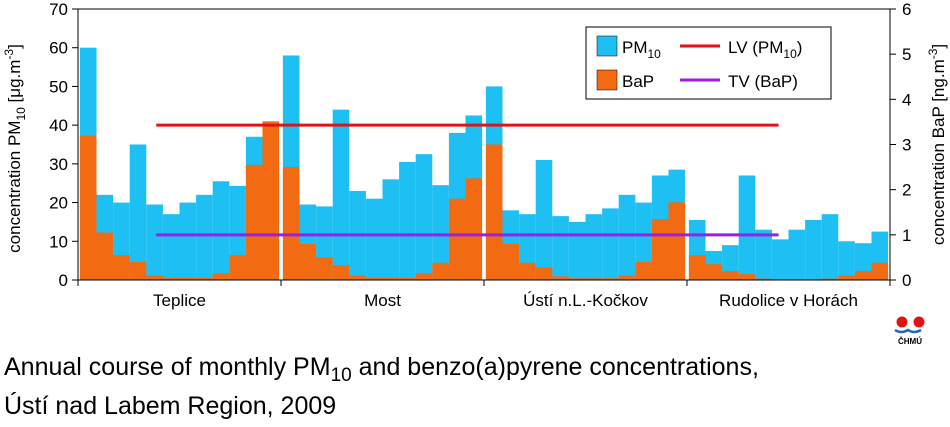 Image resolution: width=950 pixels, height=427 pixels. What do you see at coordinates (382, 300) in the screenshot?
I see `station-label: Most` at bounding box center [382, 300].